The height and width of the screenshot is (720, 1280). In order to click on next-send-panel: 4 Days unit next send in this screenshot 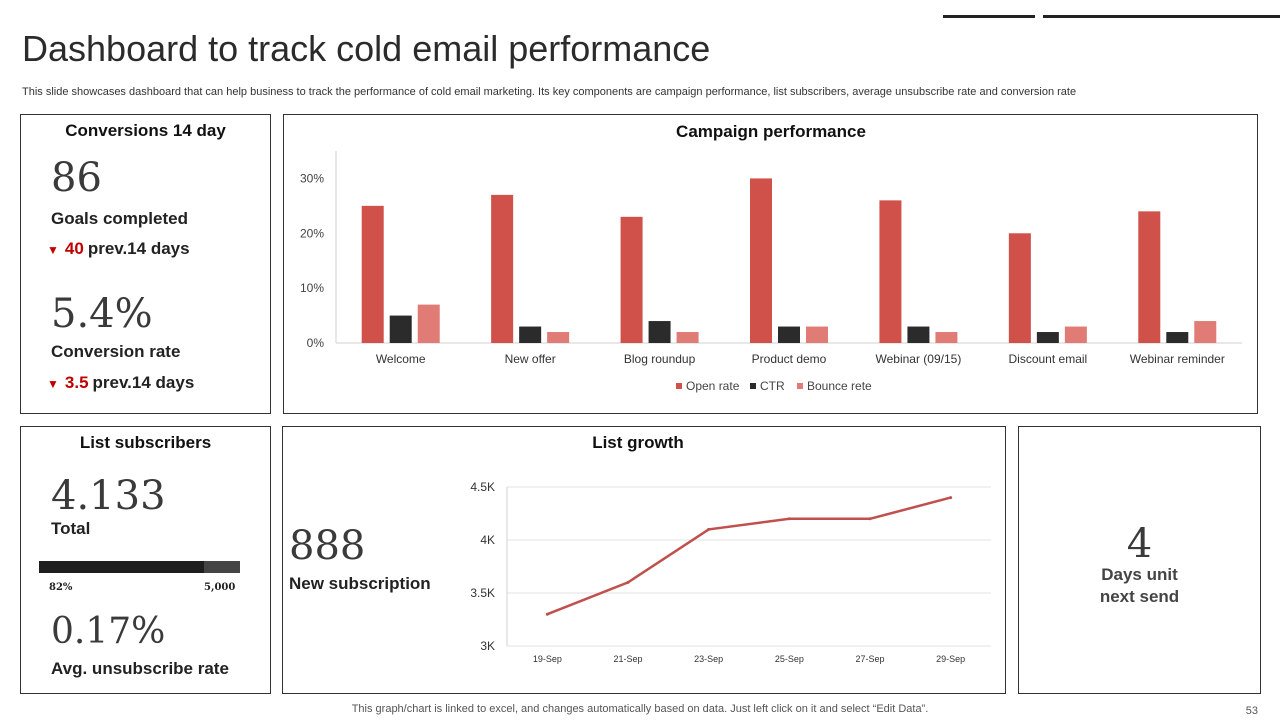, I will do `click(1139, 560)`.